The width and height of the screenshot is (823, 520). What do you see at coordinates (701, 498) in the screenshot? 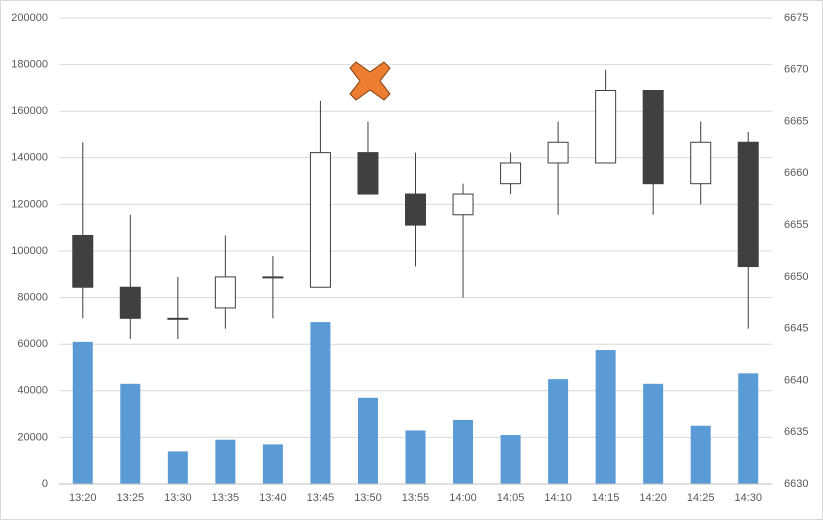
I see `x-tick-label: 14:25` at bounding box center [701, 498].